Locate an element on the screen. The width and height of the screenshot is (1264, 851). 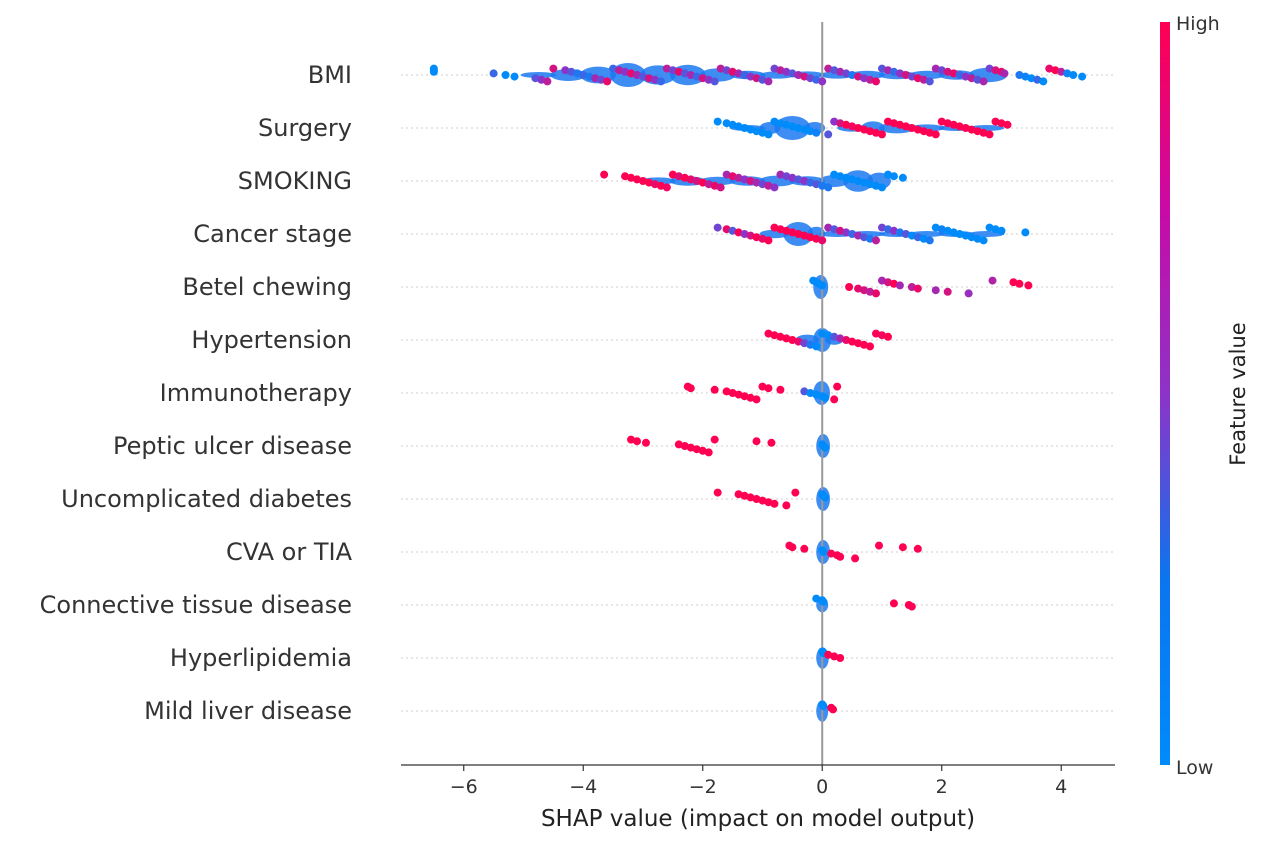
x-axis-ticks: −6 −4 −2 0 2 4 is located at coordinates (758, 781).